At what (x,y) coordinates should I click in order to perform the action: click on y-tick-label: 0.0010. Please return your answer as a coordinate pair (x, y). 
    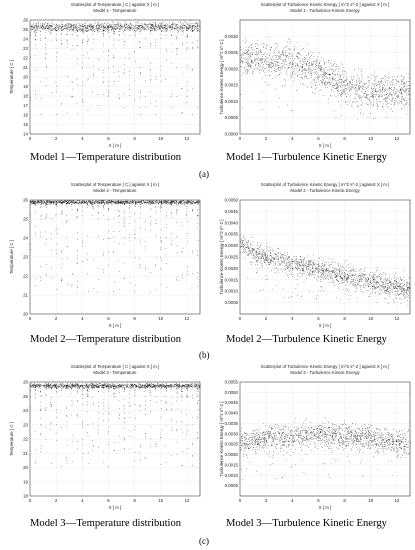
    Looking at the image, I should click on (232, 291).